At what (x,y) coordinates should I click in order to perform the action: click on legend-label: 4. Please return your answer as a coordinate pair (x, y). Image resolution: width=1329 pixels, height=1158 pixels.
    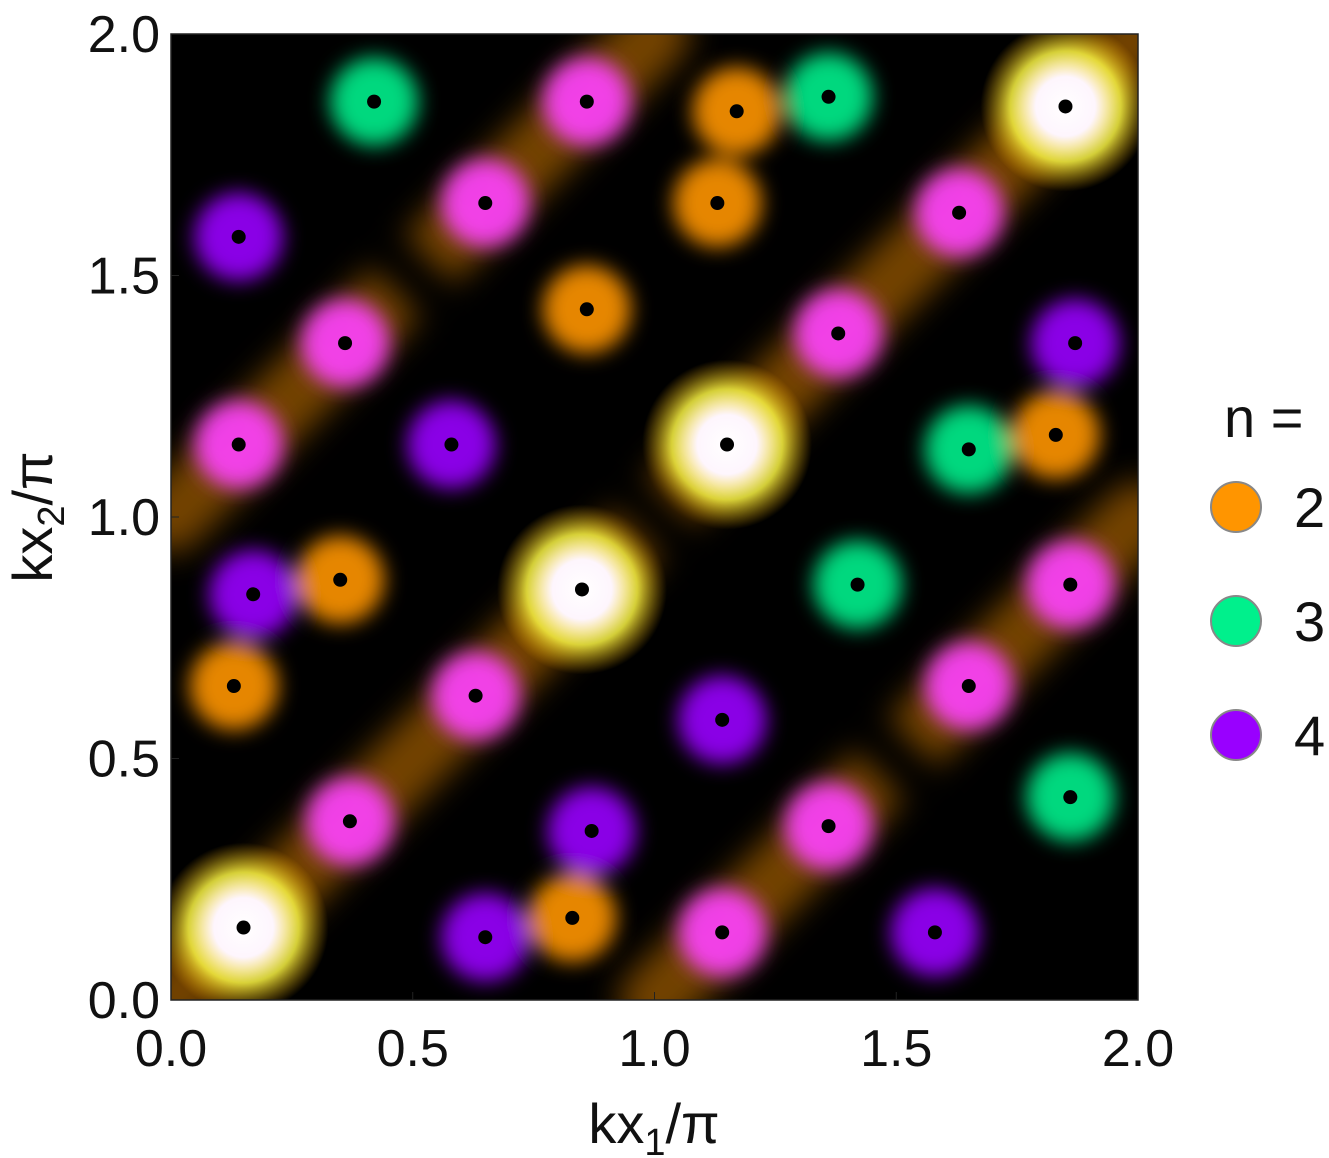
    Looking at the image, I should click on (1309, 735).